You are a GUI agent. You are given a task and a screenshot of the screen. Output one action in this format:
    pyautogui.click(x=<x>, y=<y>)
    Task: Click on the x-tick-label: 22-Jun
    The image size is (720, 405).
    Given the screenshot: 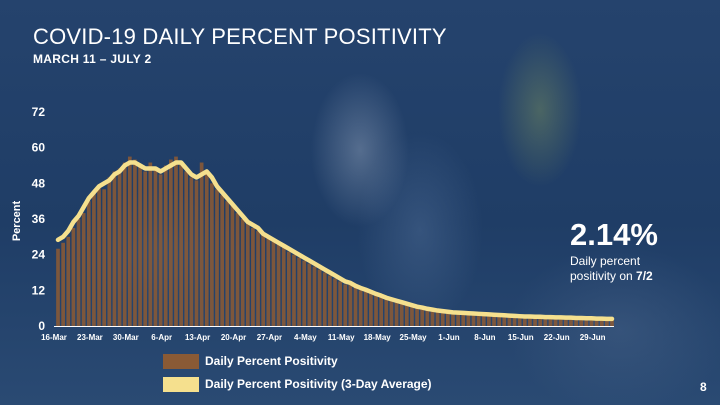 What is the action you would take?
    pyautogui.click(x=557, y=337)
    